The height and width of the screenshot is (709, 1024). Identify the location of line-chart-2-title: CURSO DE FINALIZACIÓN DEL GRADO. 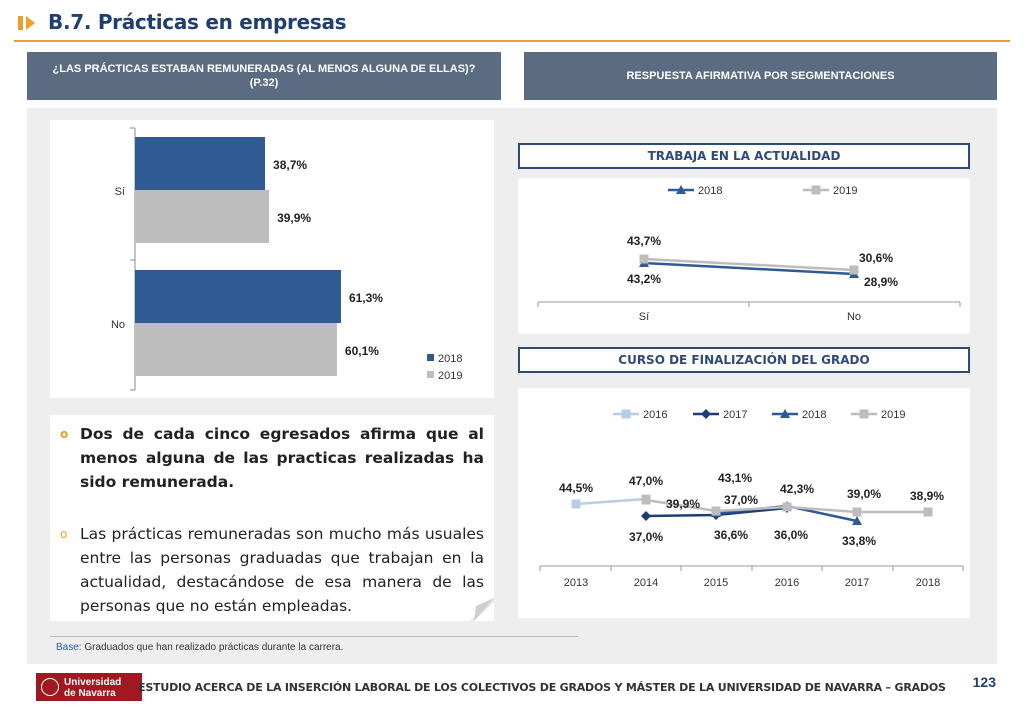
(744, 360).